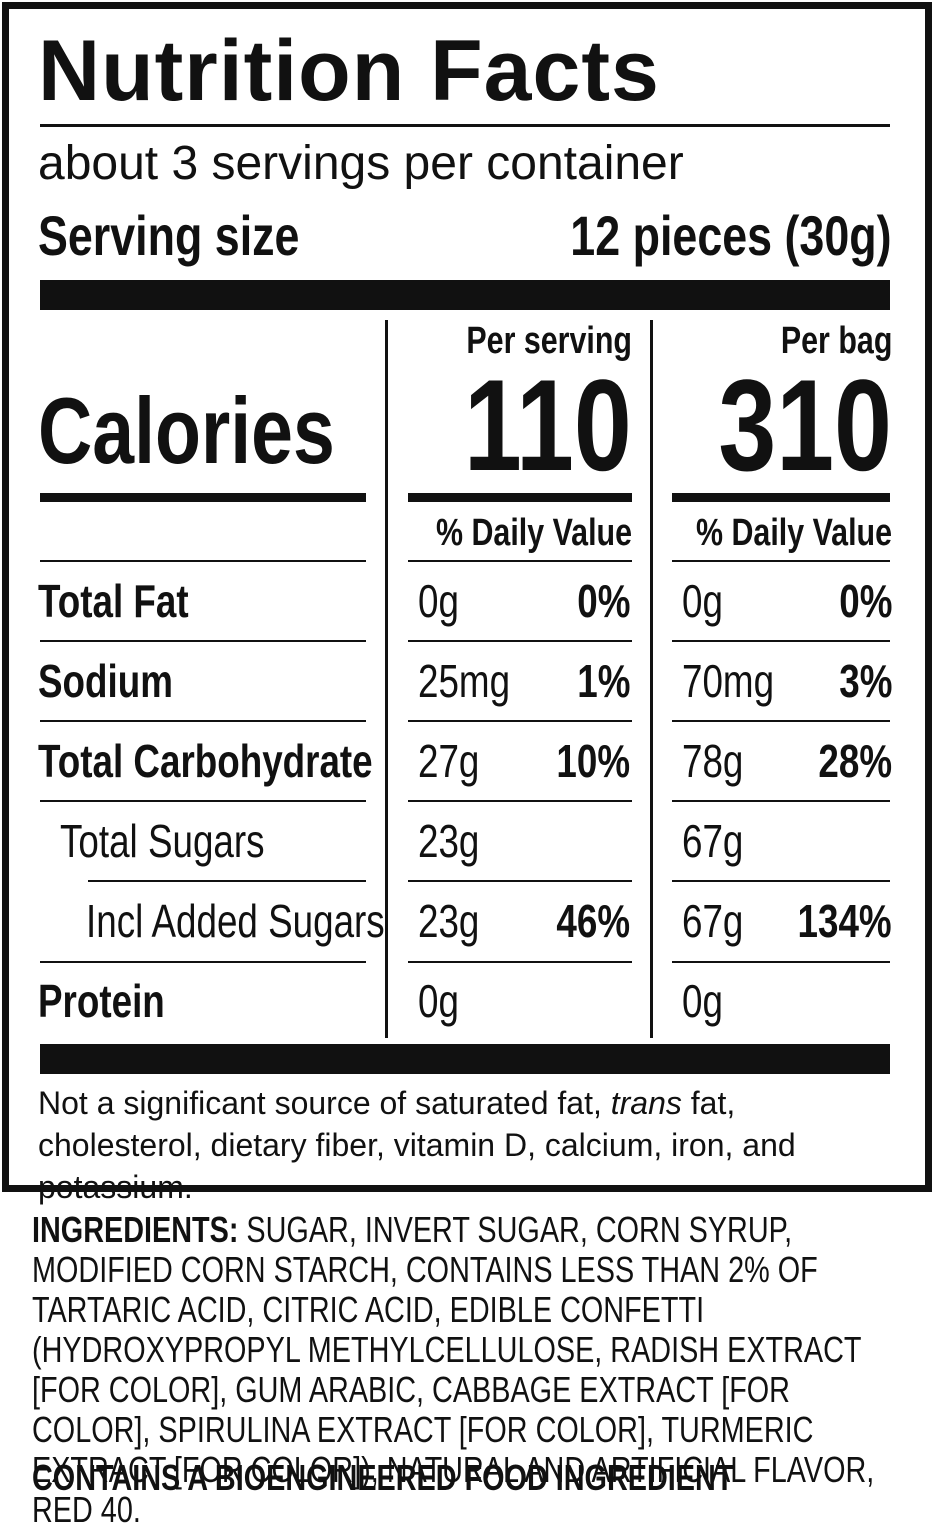 The height and width of the screenshot is (1530, 934). What do you see at coordinates (593, 761) in the screenshot?
I see `daily-value: 10%` at bounding box center [593, 761].